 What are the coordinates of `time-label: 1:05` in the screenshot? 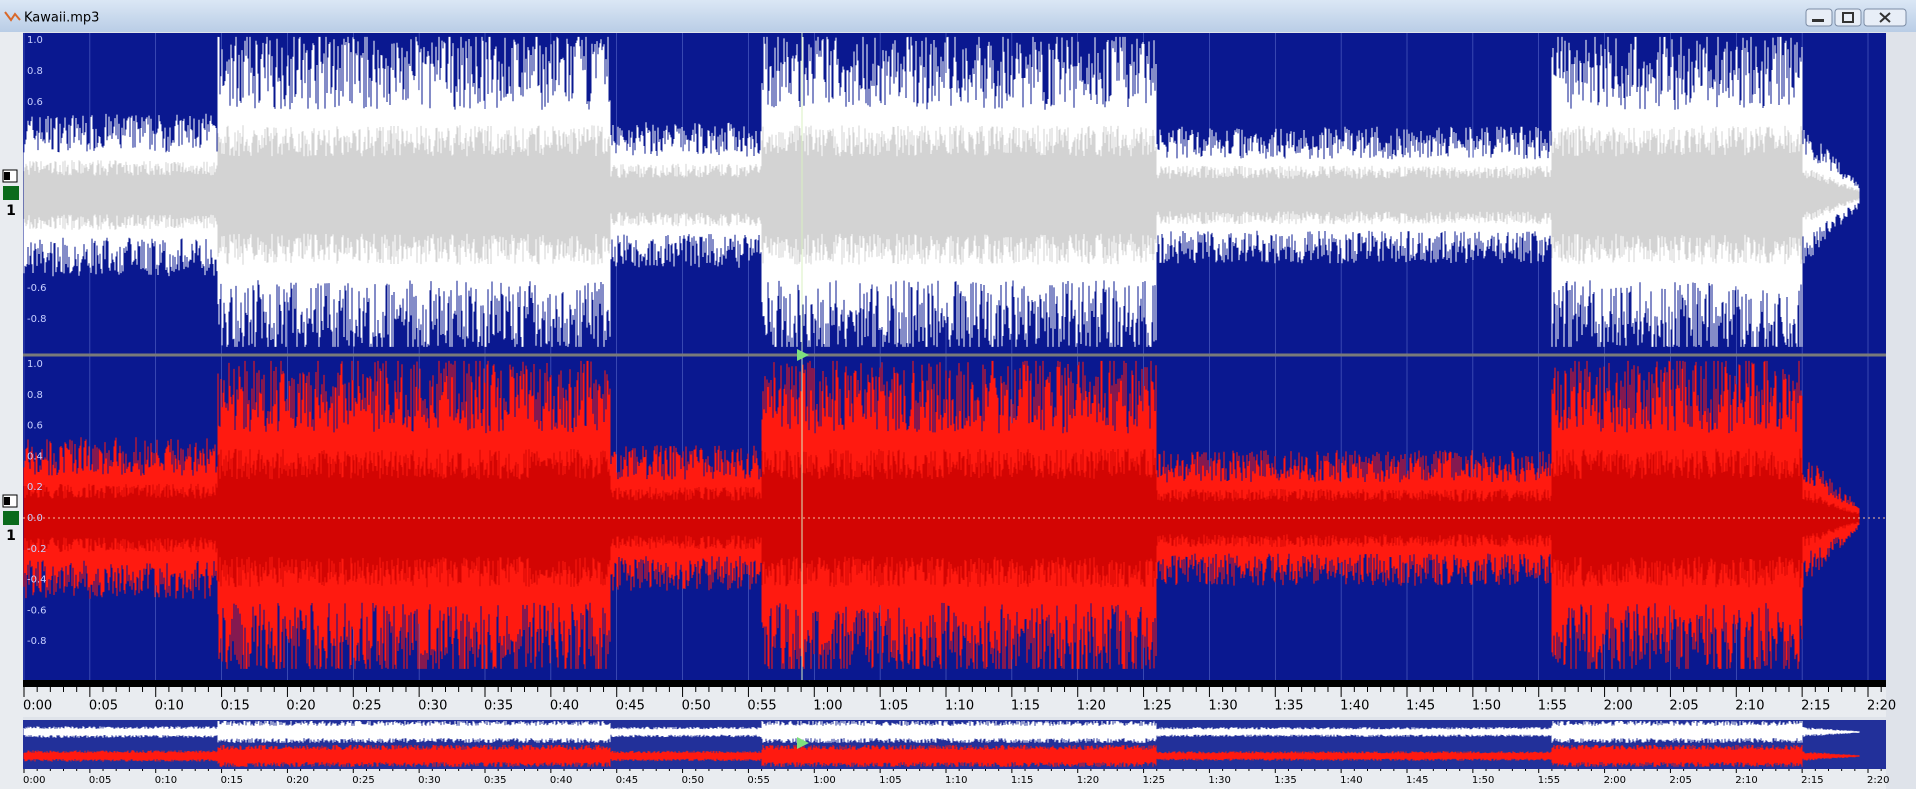 It's located at (893, 706).